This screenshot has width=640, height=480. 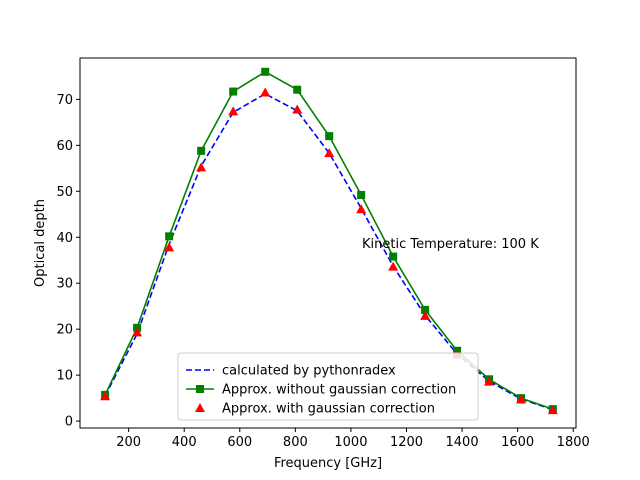 What do you see at coordinates (40, 243) in the screenshot?
I see `y-axis-label: Optical depth` at bounding box center [40, 243].